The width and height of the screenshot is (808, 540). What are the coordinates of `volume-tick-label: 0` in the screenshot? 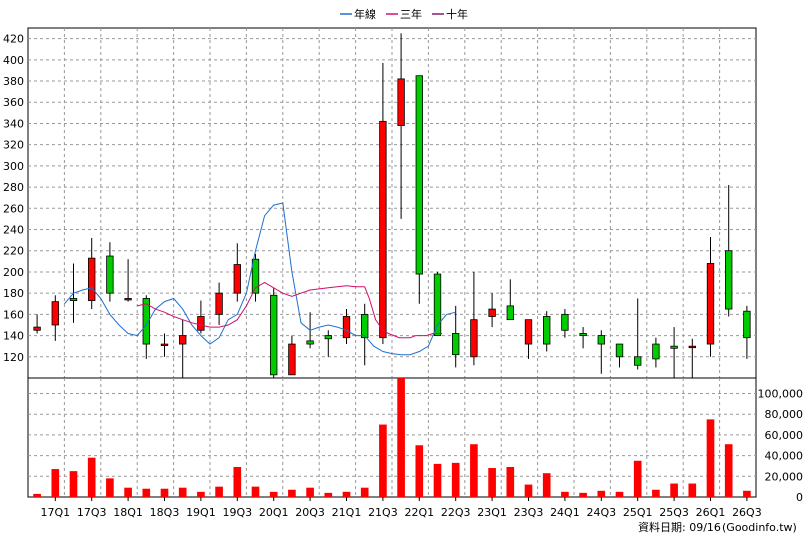 It's located at (799, 497).